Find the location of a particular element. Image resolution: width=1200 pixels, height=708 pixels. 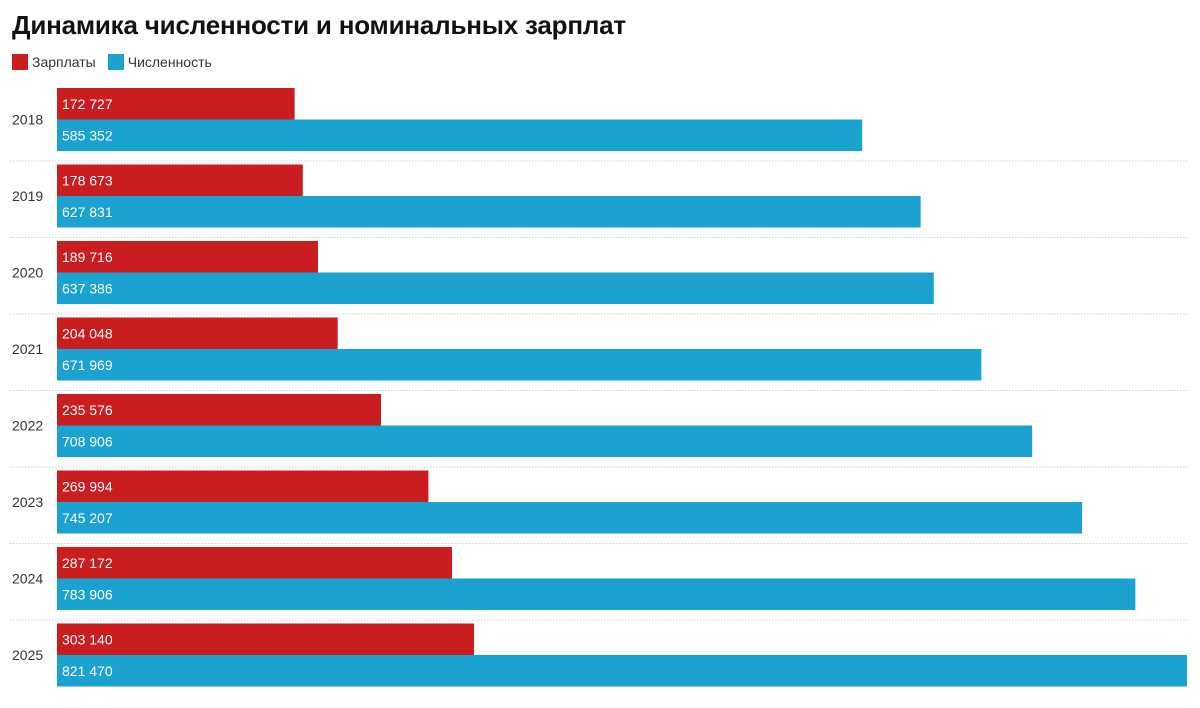

category-label: 2020 is located at coordinates (27, 273).